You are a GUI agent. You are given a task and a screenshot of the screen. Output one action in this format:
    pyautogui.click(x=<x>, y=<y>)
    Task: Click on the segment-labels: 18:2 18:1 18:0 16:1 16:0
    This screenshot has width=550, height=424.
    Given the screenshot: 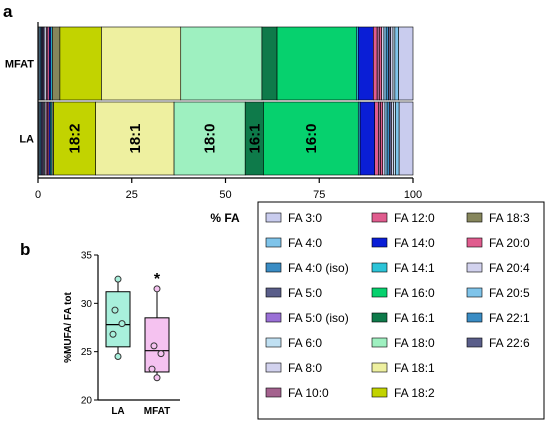 What is the action you would take?
    pyautogui.click(x=193, y=138)
    